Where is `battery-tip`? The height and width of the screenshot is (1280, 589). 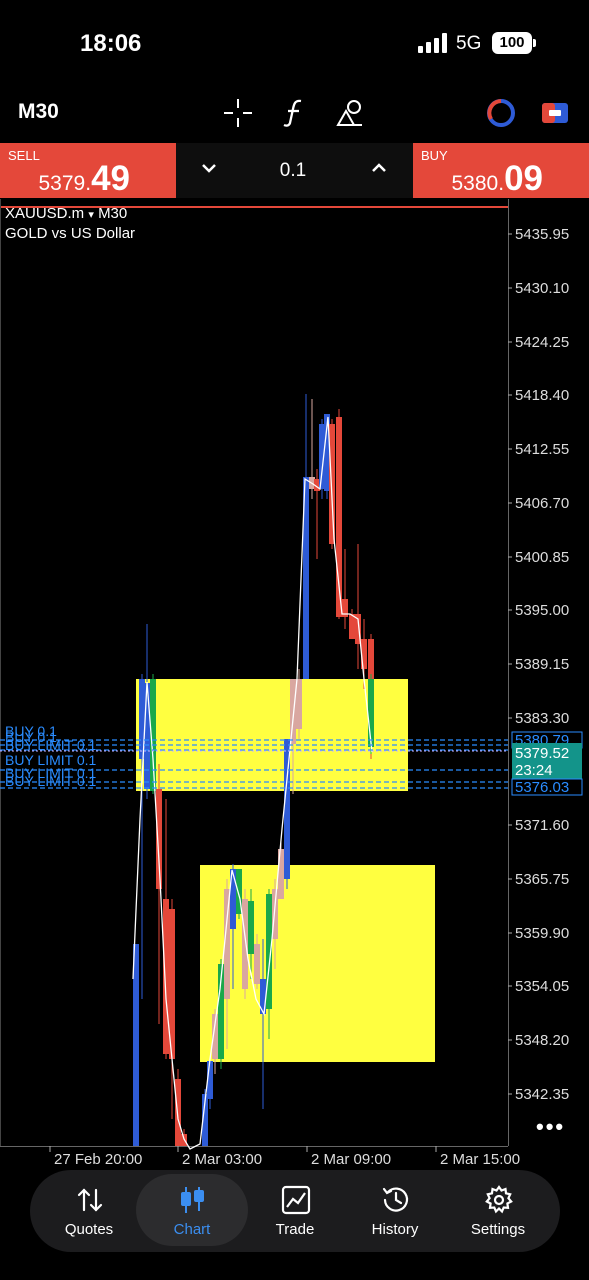 battery-tip is located at coordinates (534, 43).